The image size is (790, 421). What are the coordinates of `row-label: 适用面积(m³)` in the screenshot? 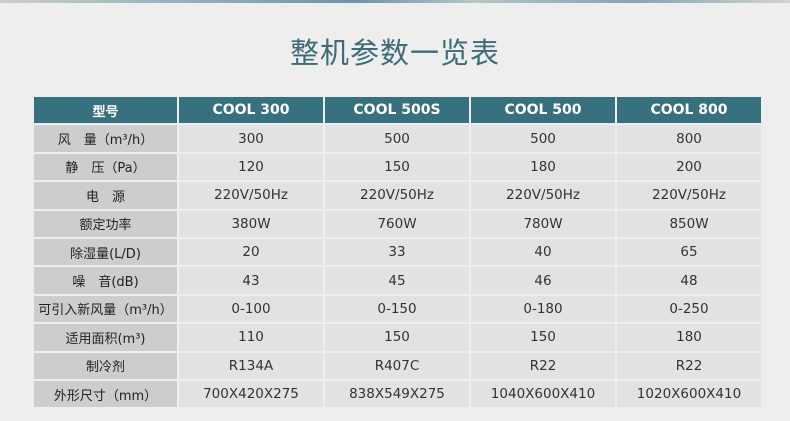 It's located at (105, 337).